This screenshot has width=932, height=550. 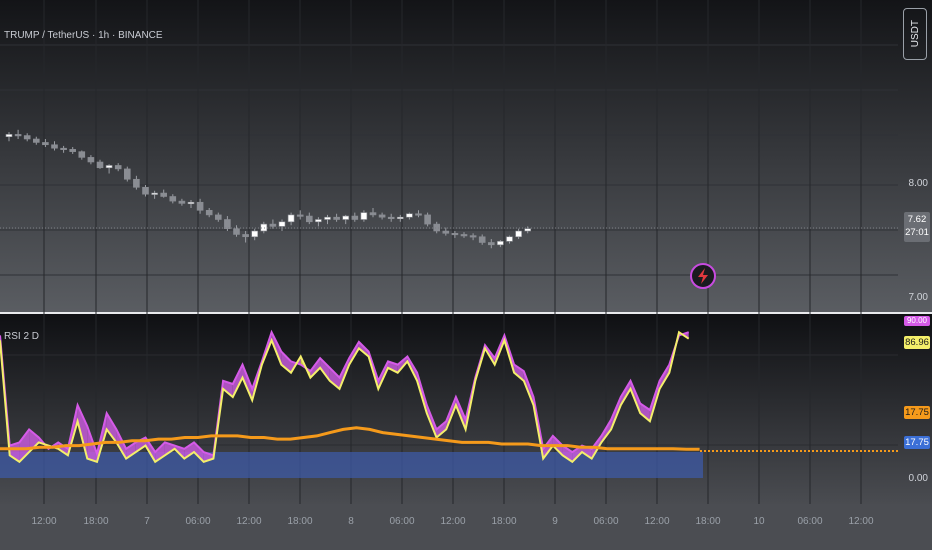 I want to click on price-label-7: 7.00, so click(x=918, y=297).